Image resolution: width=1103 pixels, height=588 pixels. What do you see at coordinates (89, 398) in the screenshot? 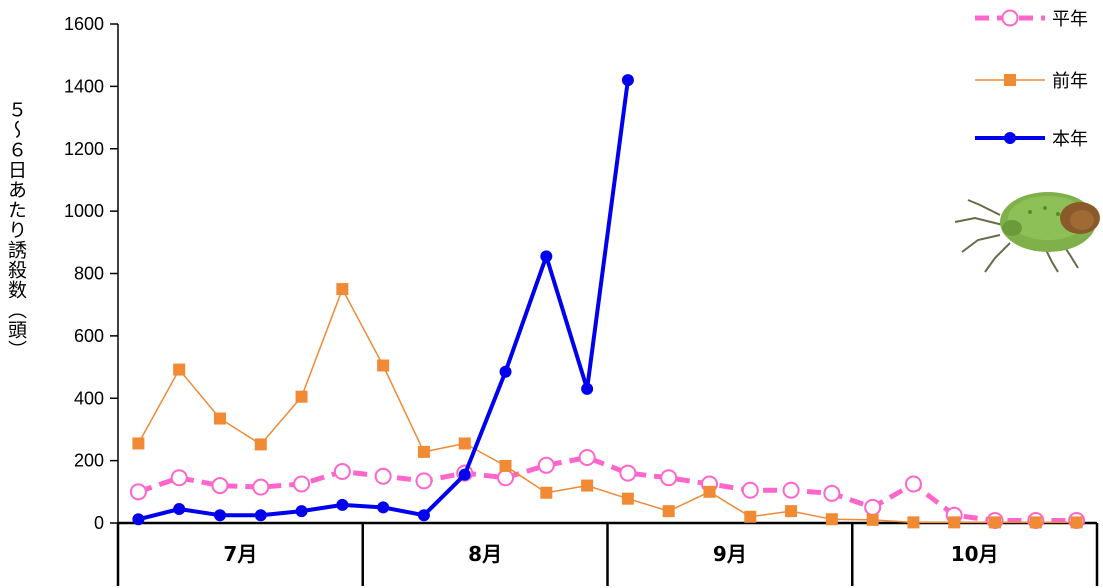
I see `y-tick-label: 400` at bounding box center [89, 398].